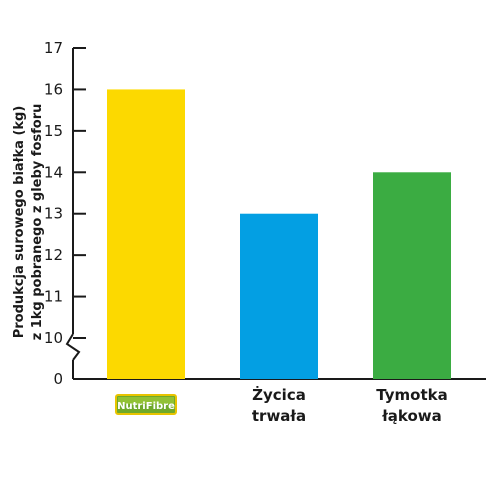 Image resolution: width=496 pixels, height=496 pixels. What do you see at coordinates (53, 89) in the screenshot?
I see `y-tick-label: 16` at bounding box center [53, 89].